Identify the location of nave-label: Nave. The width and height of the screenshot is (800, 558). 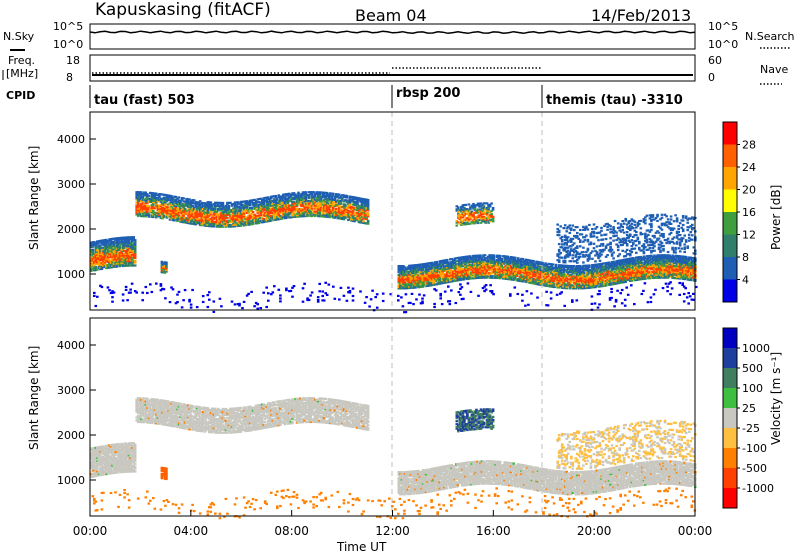
(774, 69).